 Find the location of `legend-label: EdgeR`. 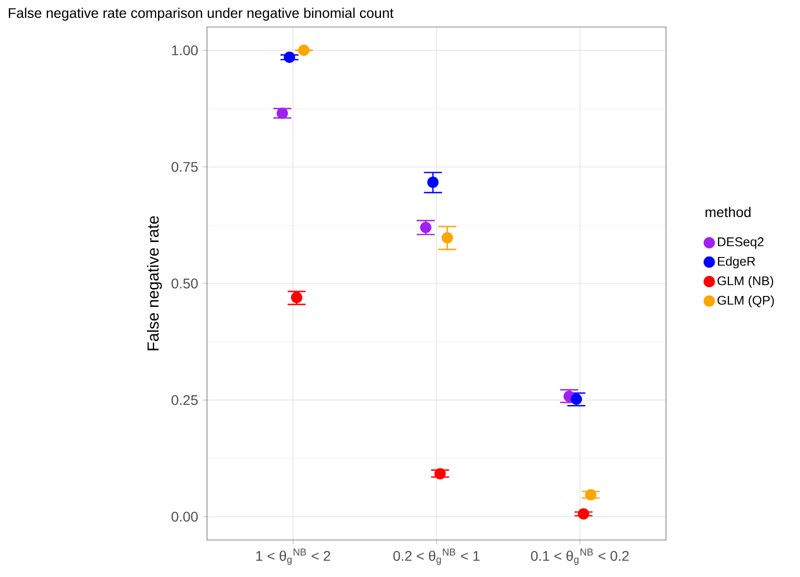

legend-label: EdgeR is located at coordinates (737, 262).